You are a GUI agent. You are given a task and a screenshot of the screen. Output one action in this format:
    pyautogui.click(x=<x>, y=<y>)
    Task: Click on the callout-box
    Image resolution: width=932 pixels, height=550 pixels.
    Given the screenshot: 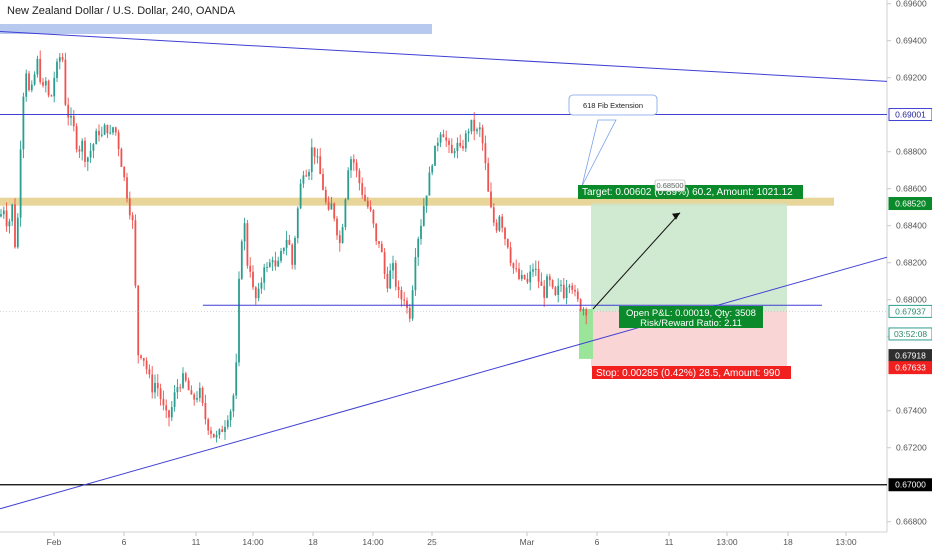 What is the action you would take?
    pyautogui.click(x=613, y=105)
    